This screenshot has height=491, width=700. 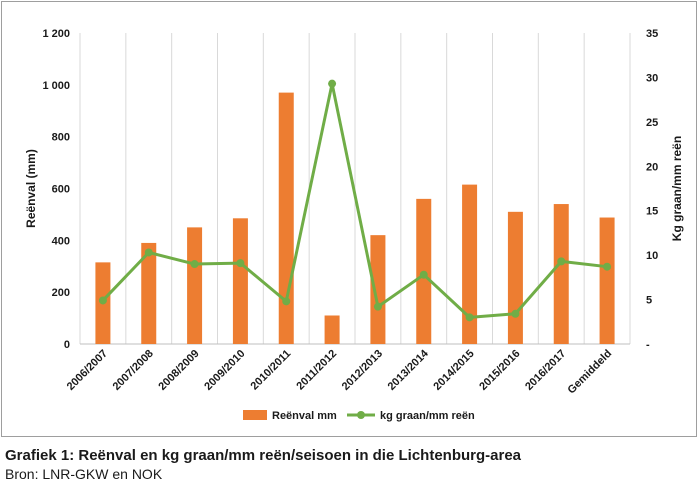 What do you see at coordinates (271, 370) in the screenshot?
I see `x-tick-label: 2010/2011` at bounding box center [271, 370].